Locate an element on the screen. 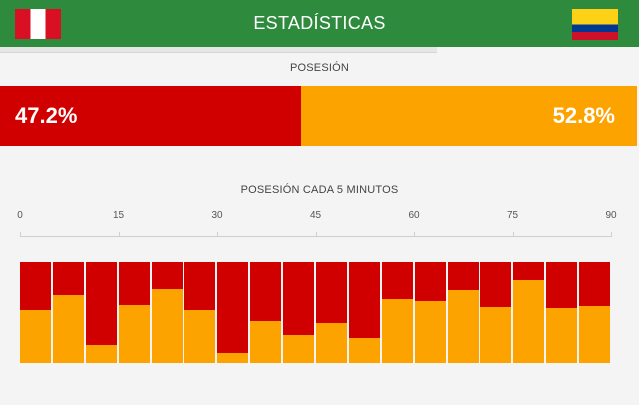  home-possession-segment: 47.2% is located at coordinates (150, 116).